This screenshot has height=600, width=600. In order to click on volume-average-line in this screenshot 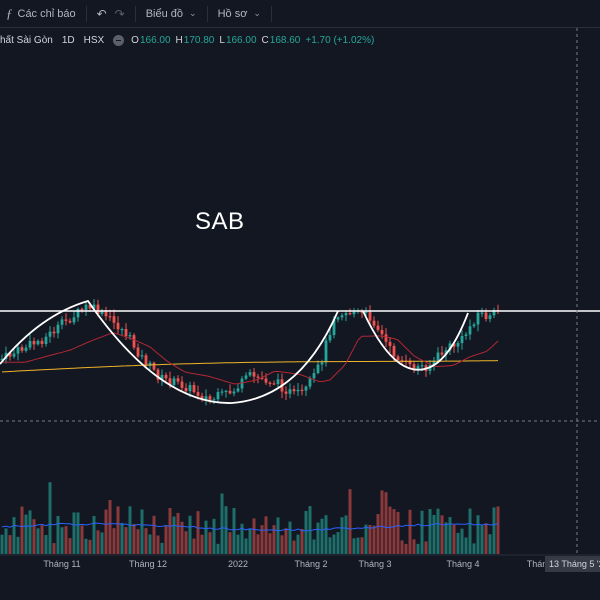, I will do `click(250, 527)`.